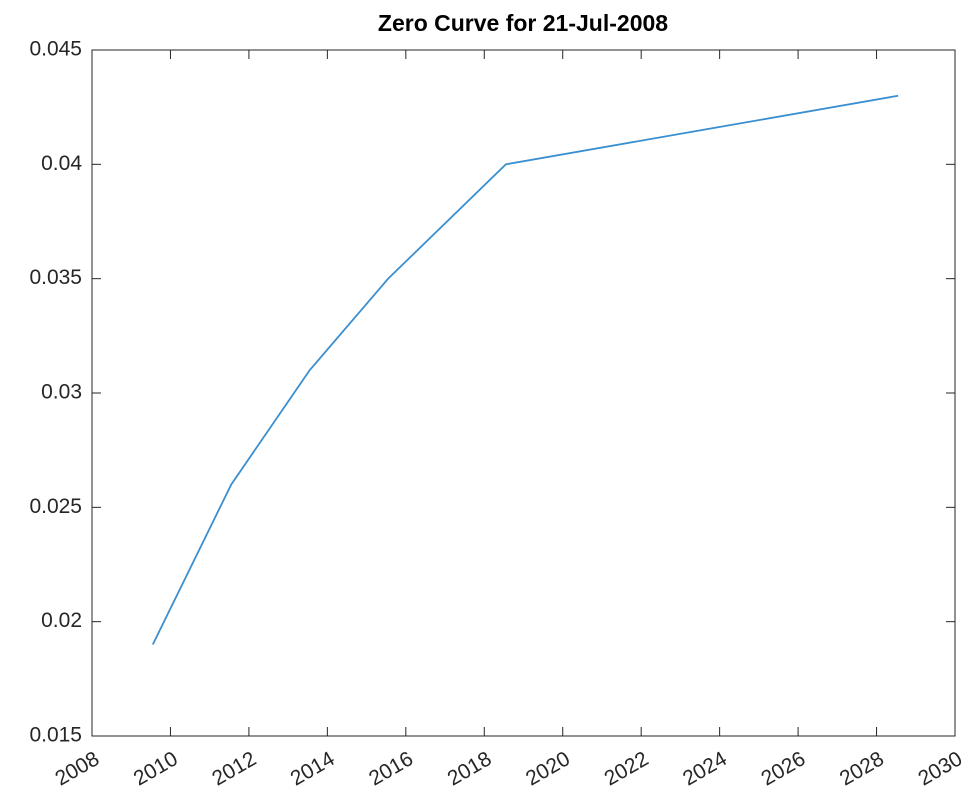 Image resolution: width=972 pixels, height=802 pixels. I want to click on y-tick-label: 0.045, so click(55, 49).